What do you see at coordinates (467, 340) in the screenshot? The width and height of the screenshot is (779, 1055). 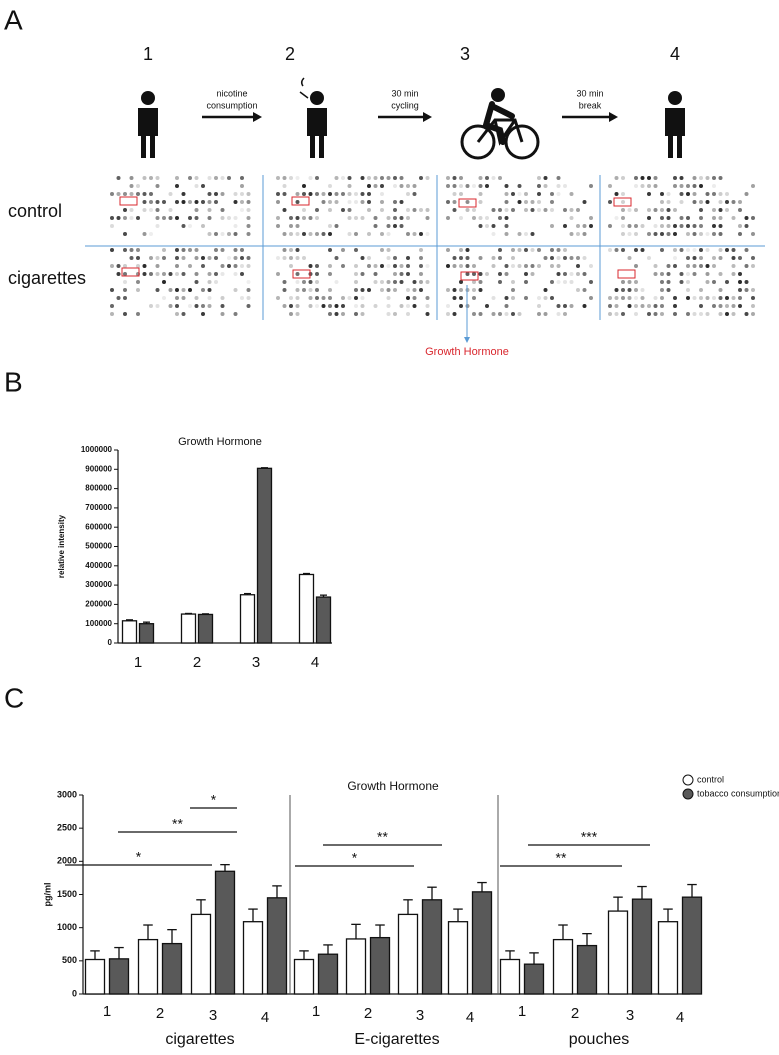 I see `pointer-head` at bounding box center [467, 340].